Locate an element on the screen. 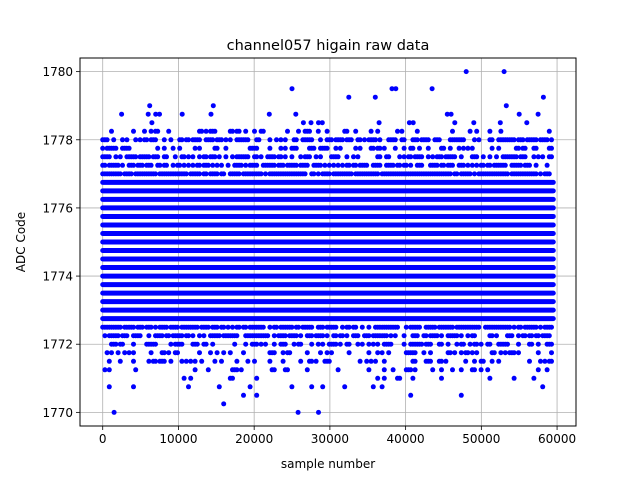  data-point-band is located at coordinates (328, 225).